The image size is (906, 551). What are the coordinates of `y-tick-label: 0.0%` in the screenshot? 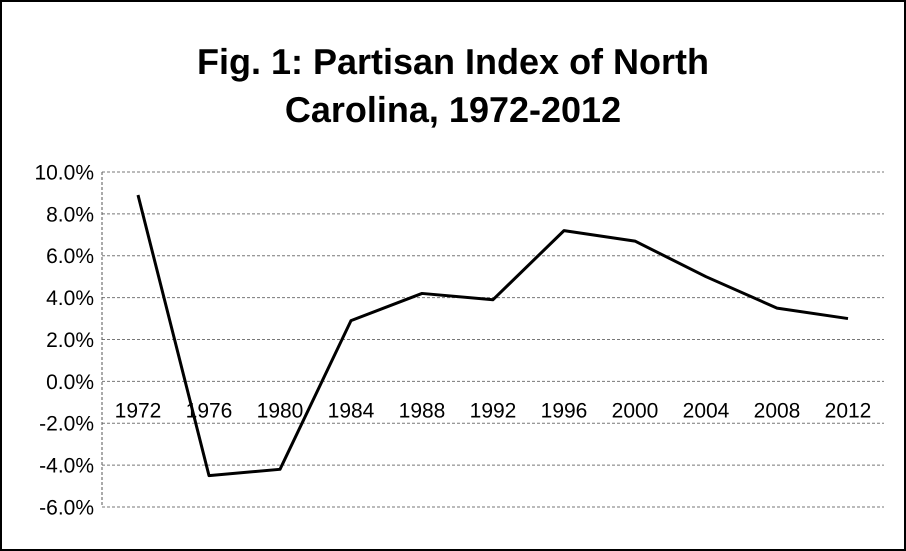 It's located at (70, 382).